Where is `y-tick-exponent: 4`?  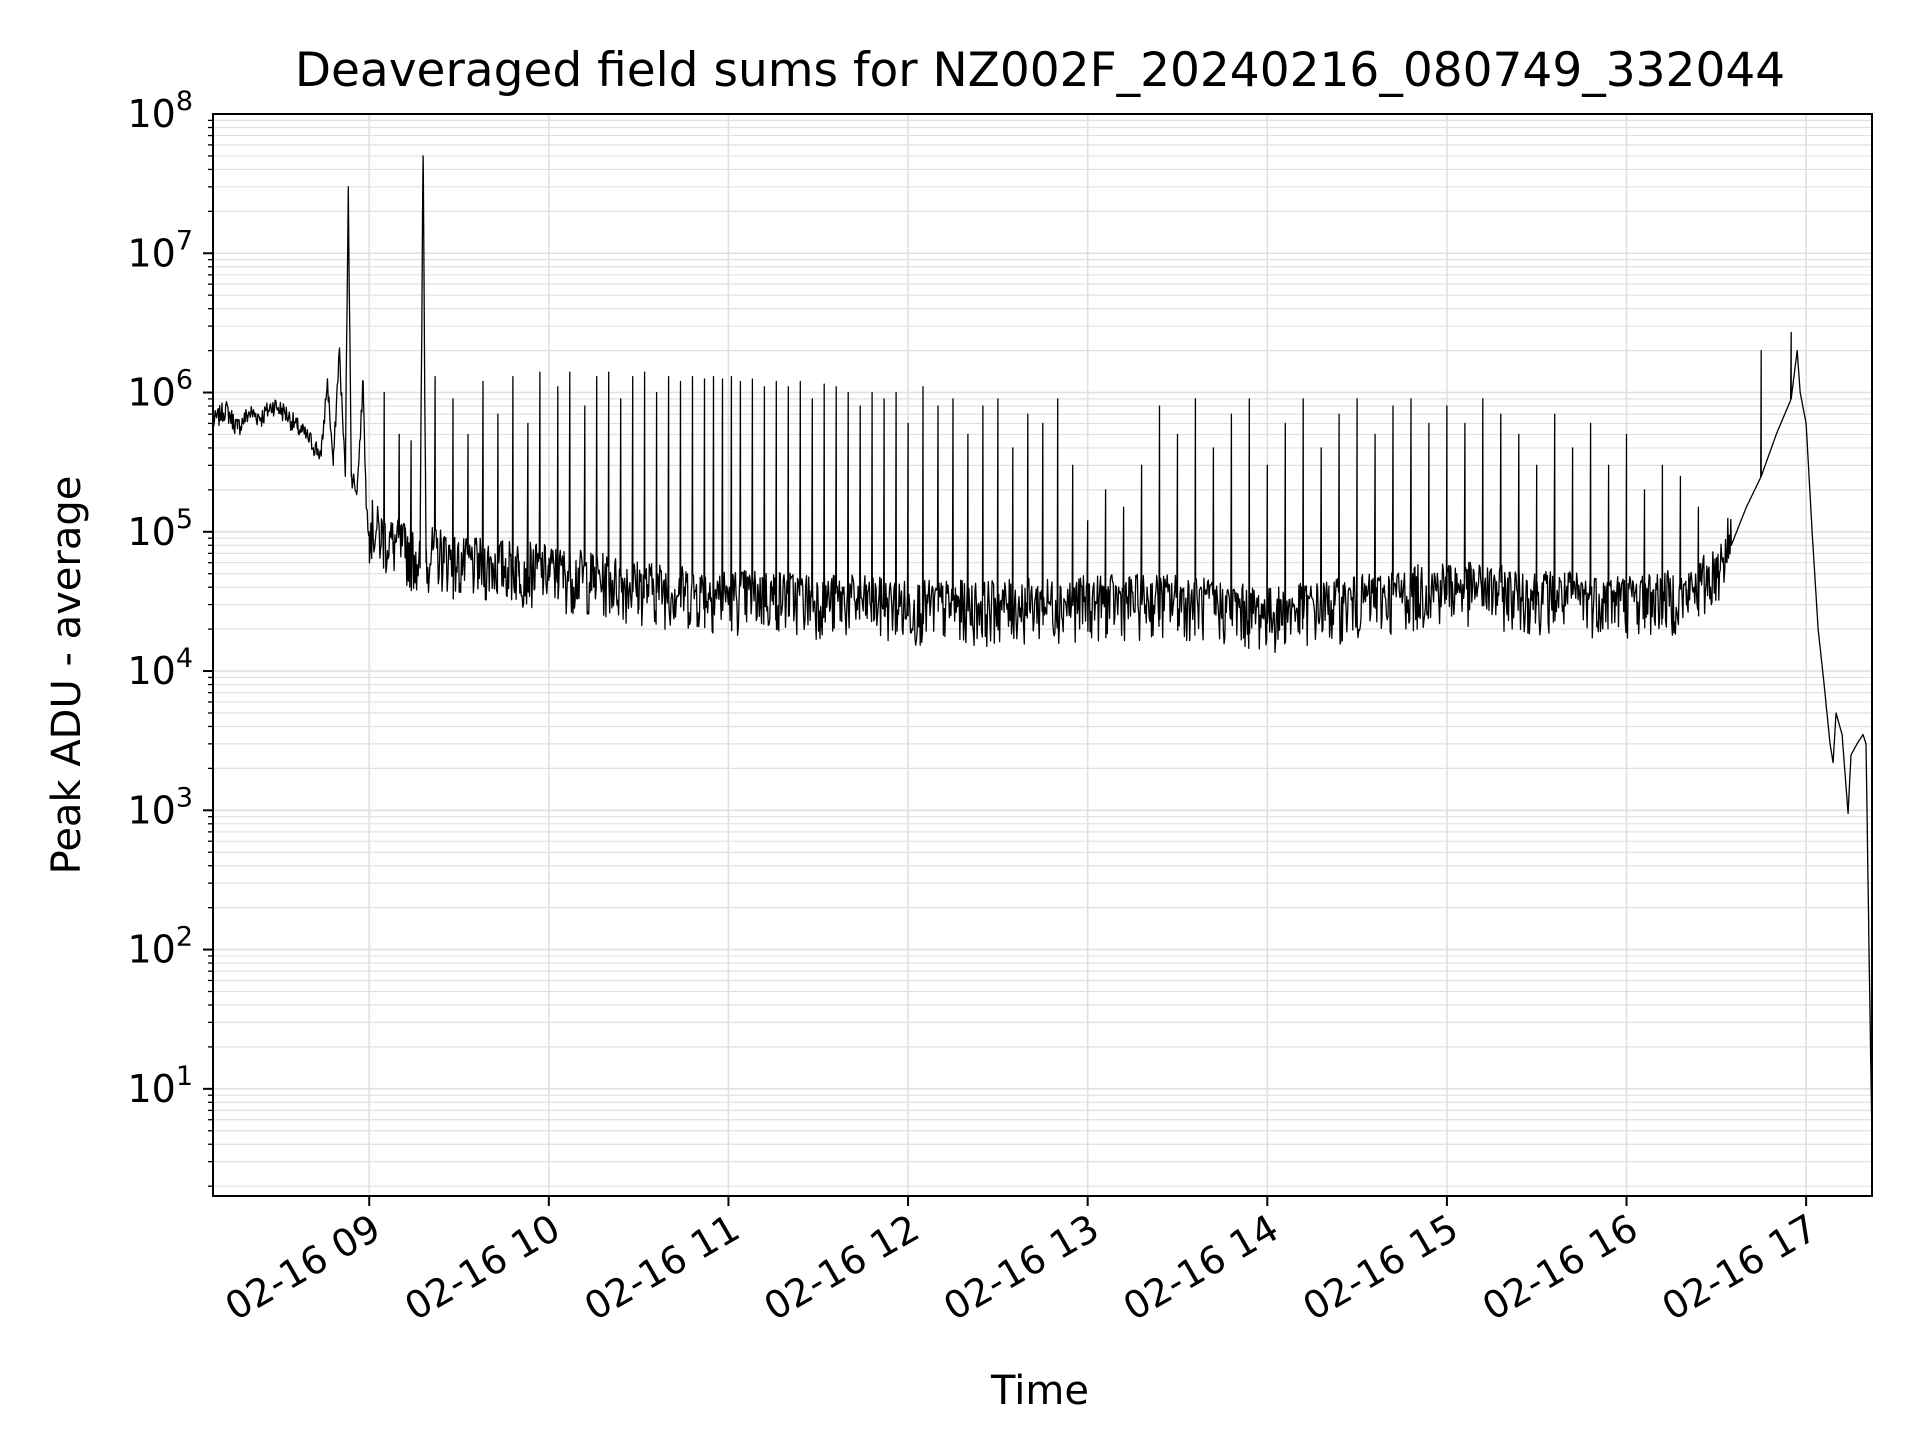 y-tick-exponent: 4 is located at coordinates (184, 658).